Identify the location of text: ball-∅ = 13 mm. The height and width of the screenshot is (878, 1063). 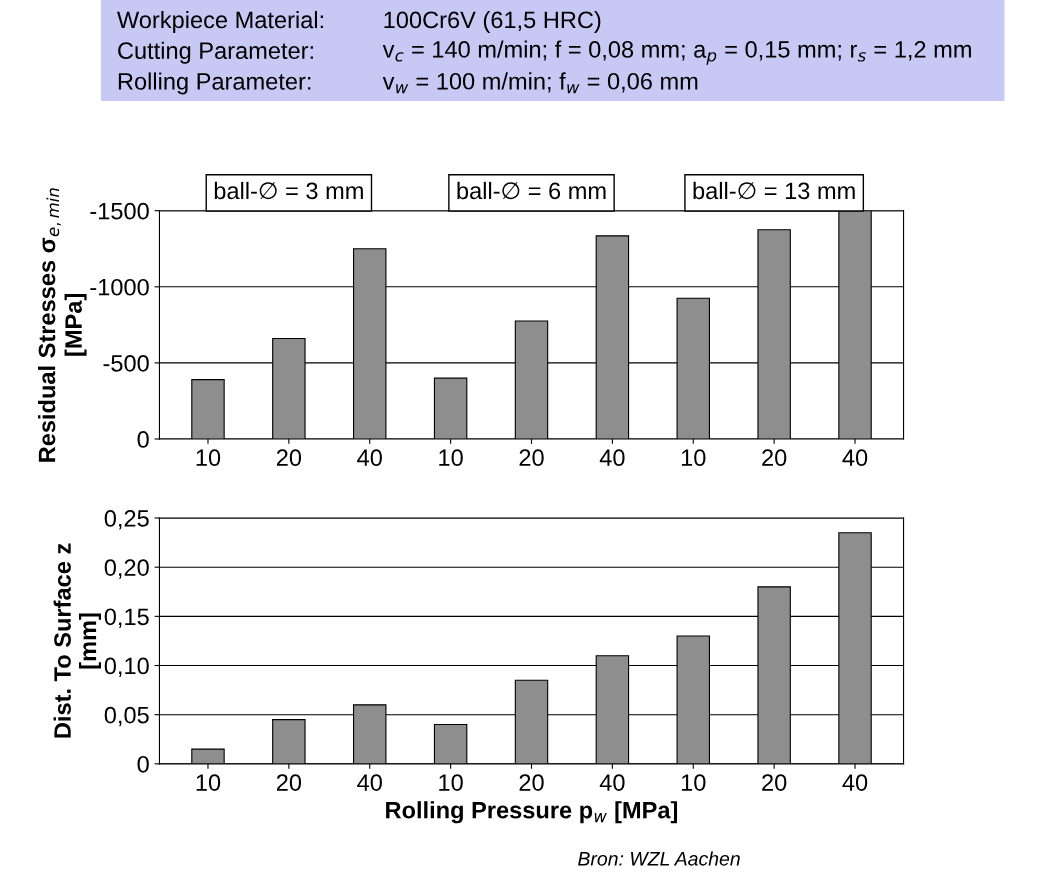
(774, 190).